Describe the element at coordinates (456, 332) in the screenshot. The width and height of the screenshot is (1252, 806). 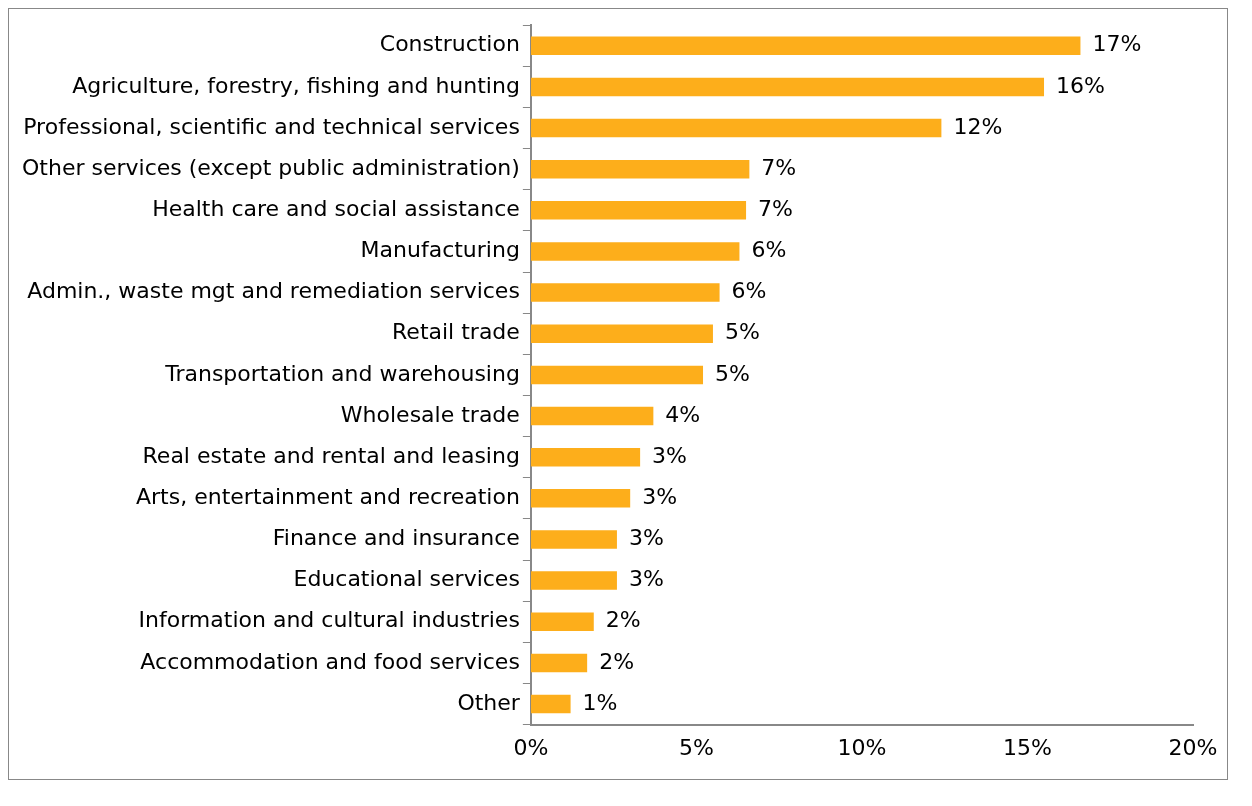
I see `y-tick-label: Retail trade` at that location.